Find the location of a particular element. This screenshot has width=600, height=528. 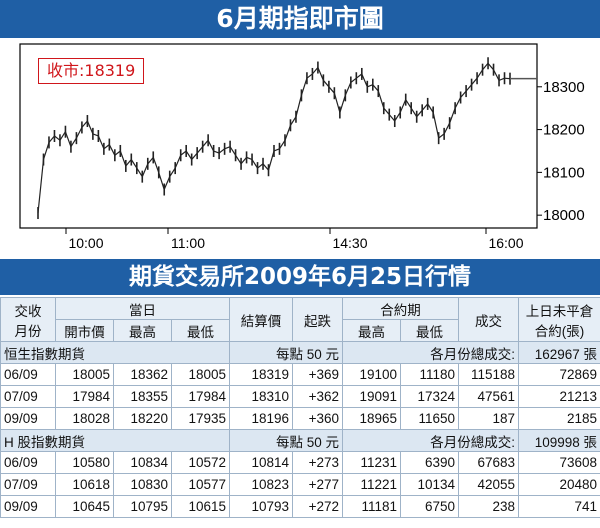

x-tick-label: 10:00 is located at coordinates (85, 243).